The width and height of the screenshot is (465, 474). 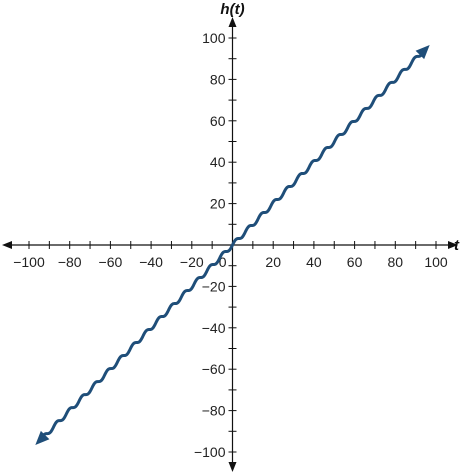 What do you see at coordinates (232, 9) in the screenshot?
I see `y-axis-title: h(t)` at bounding box center [232, 9].